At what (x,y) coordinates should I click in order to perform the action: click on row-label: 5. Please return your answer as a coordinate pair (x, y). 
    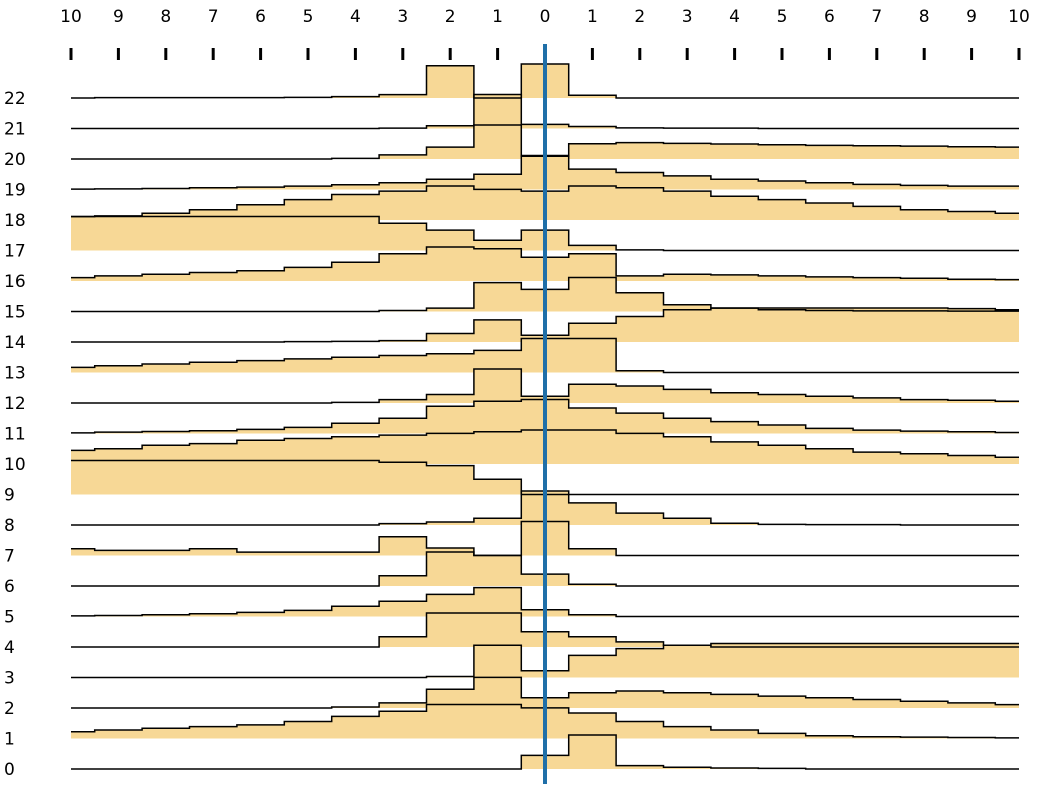
    Looking at the image, I should click on (9, 618).